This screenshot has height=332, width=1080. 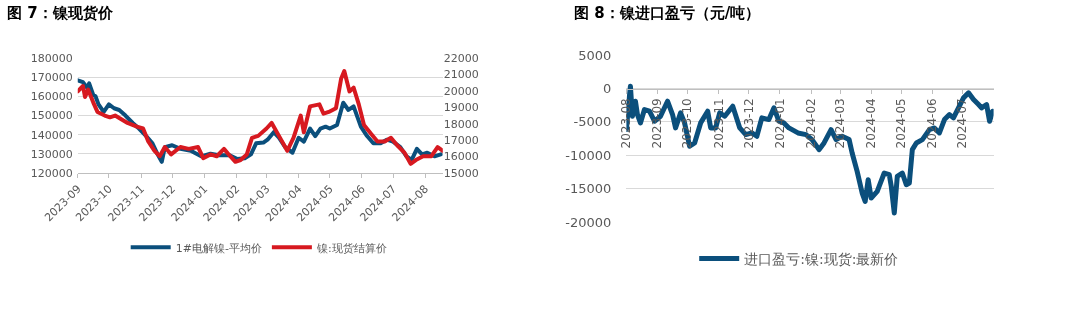 I want to click on y2-tick-label: 15000, so click(x=461, y=173).